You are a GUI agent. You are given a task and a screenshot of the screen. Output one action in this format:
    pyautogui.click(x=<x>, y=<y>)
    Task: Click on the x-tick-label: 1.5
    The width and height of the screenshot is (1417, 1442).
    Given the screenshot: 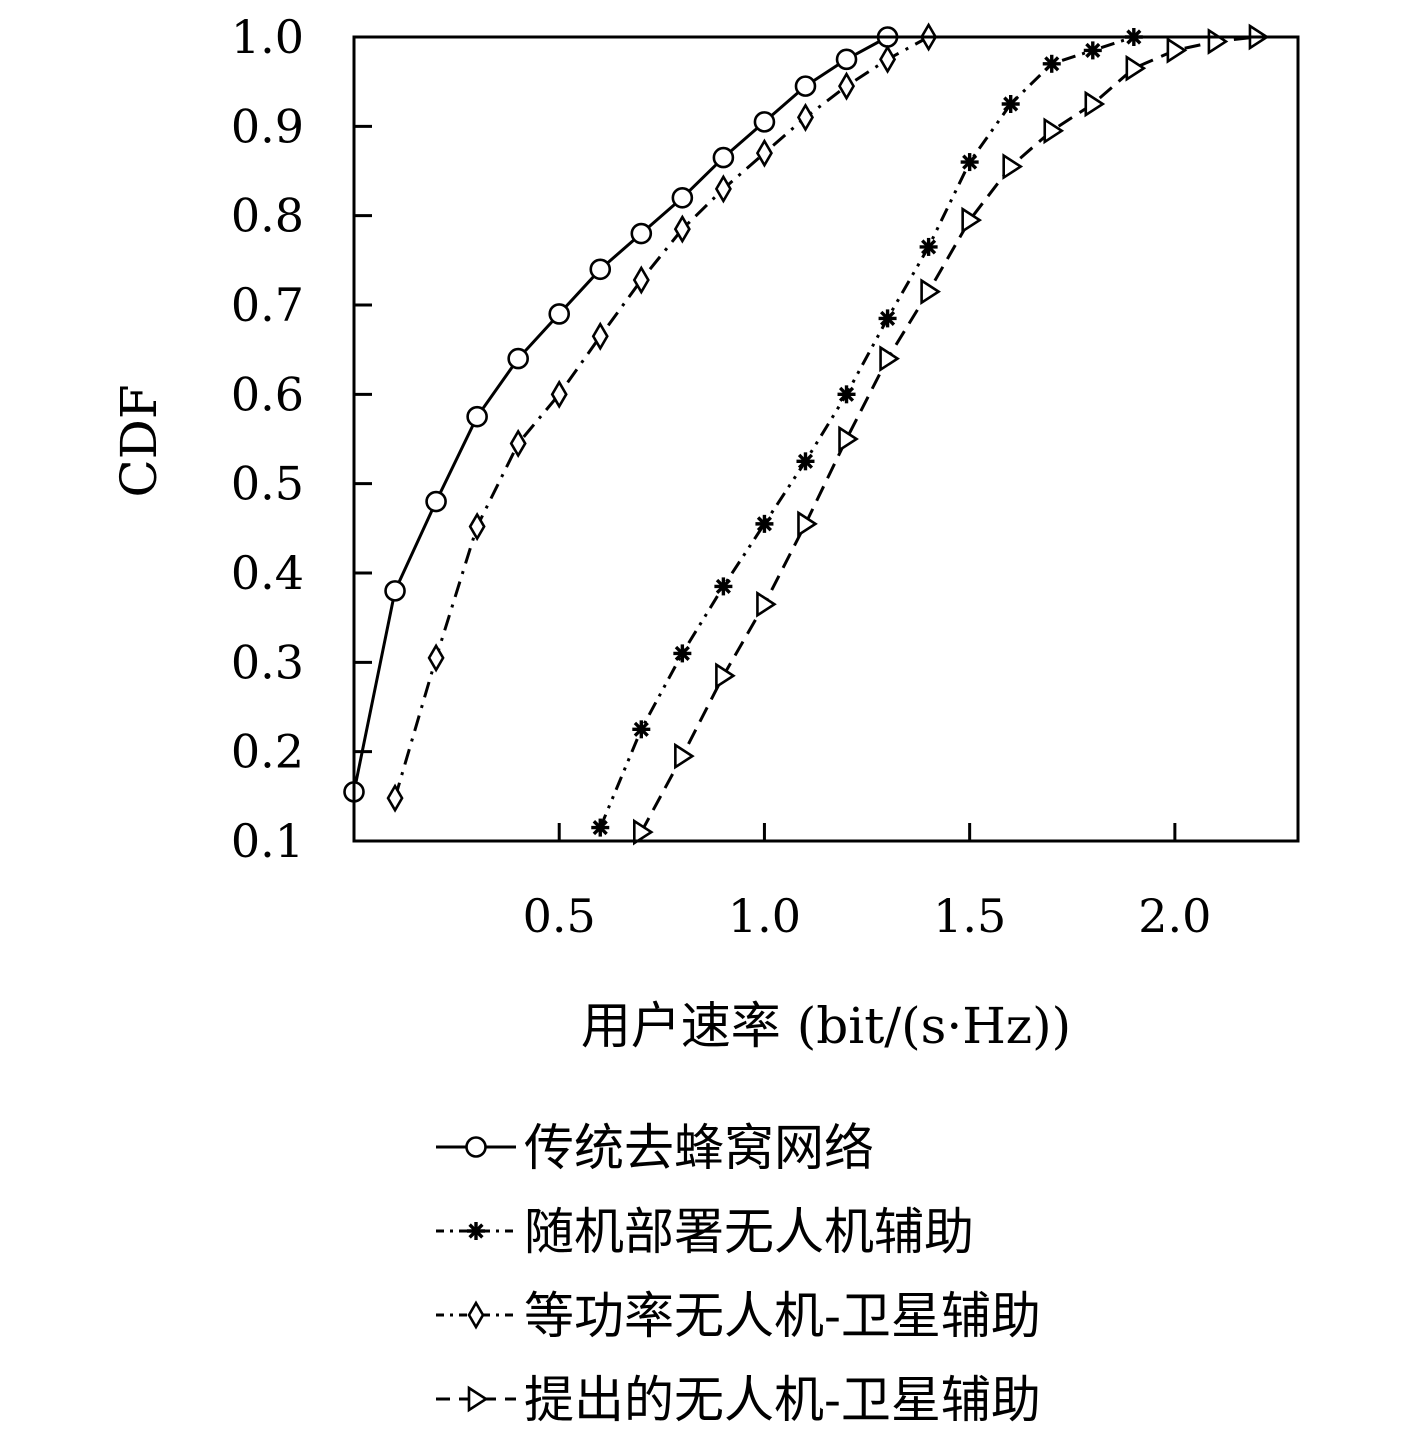 What is the action you would take?
    pyautogui.click(x=969, y=916)
    